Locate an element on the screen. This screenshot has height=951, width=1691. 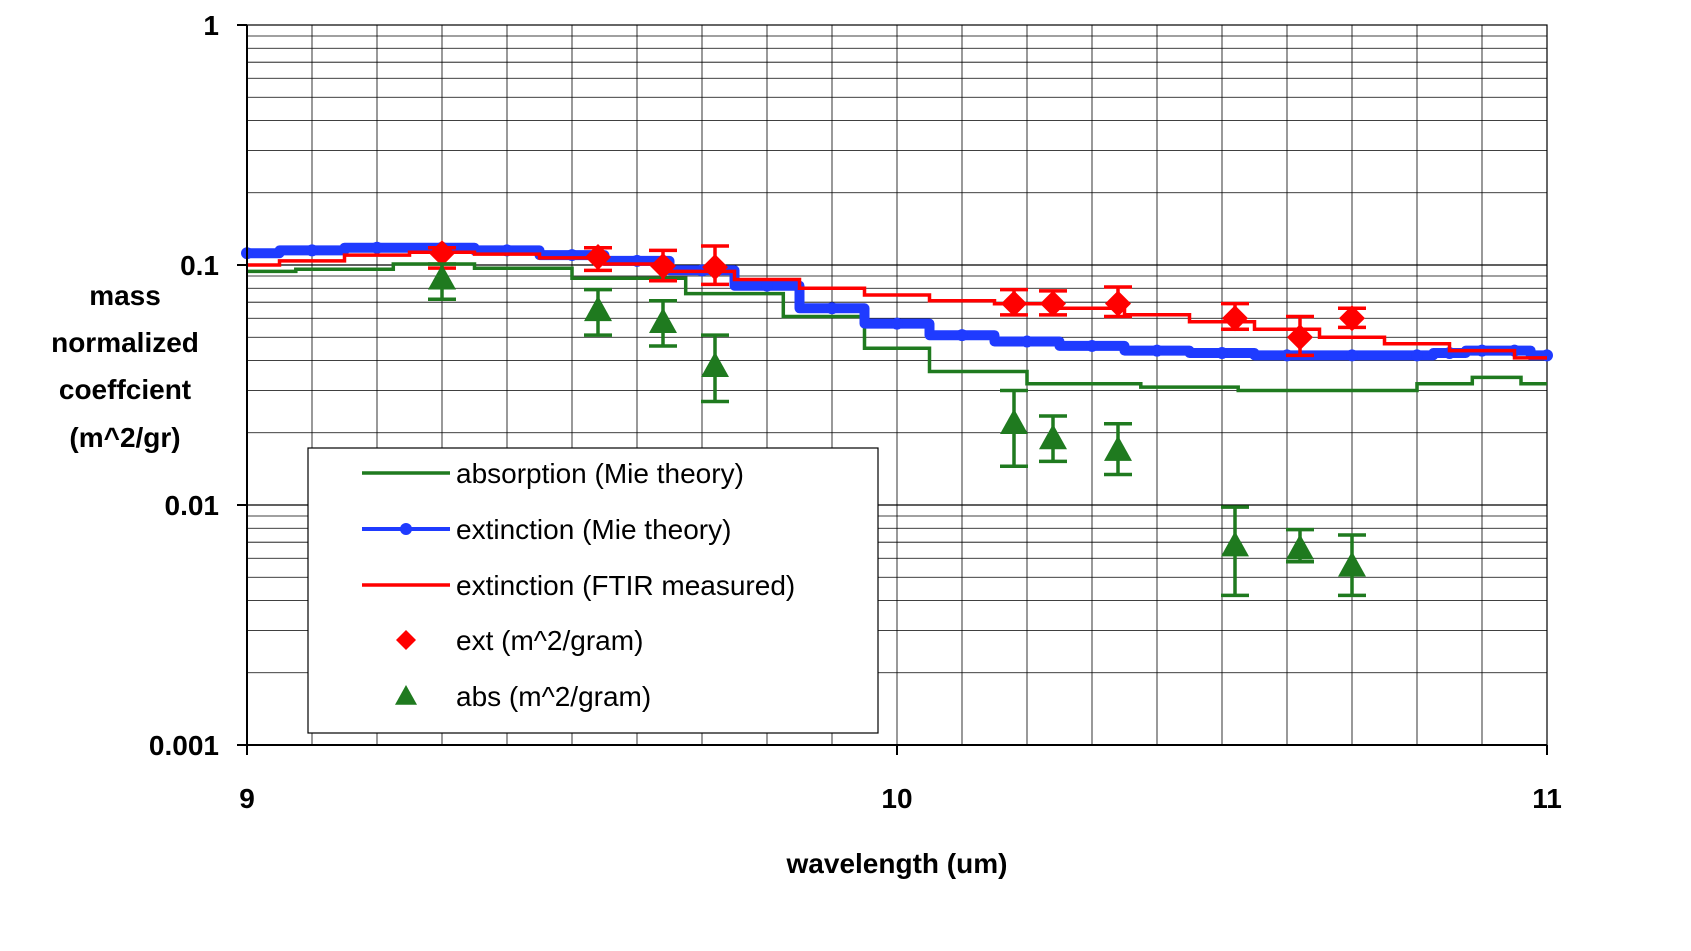
legend-symbol-marker is located at coordinates (406, 529).